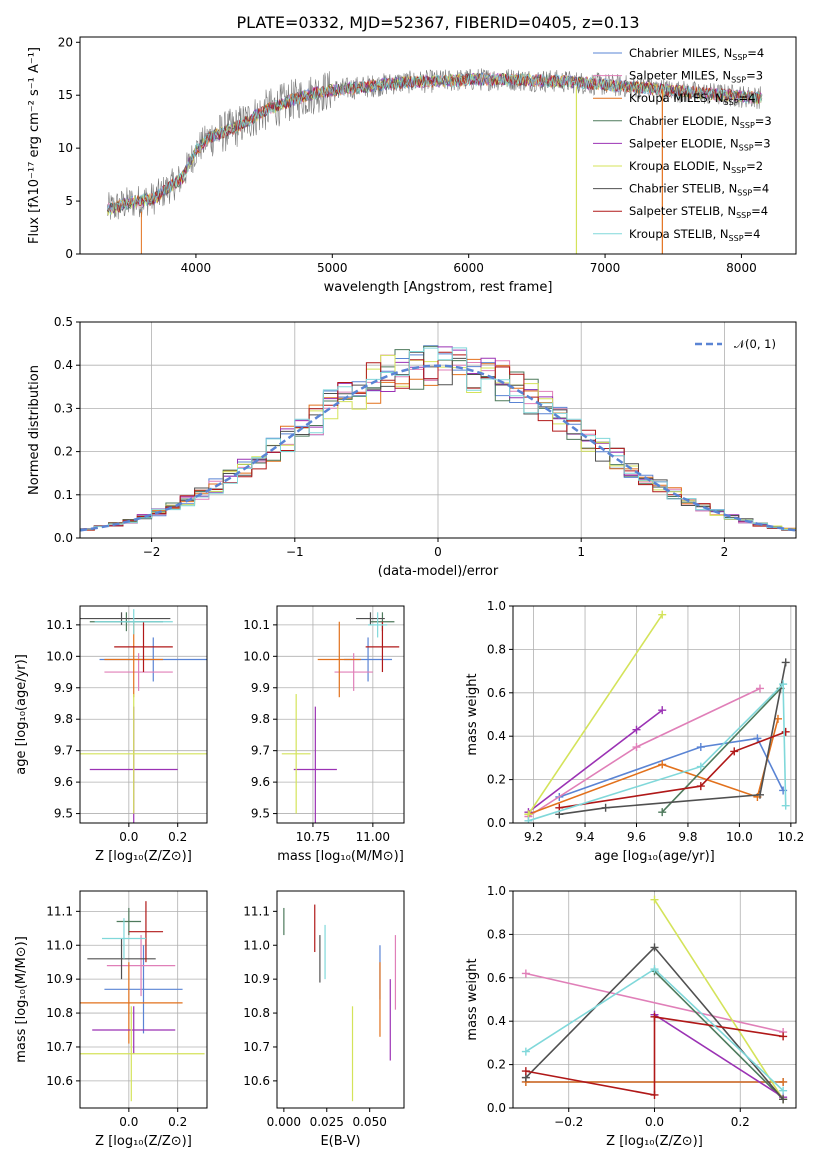 This screenshot has width=819, height=1170. What do you see at coordinates (69, 254) in the screenshot?
I see `y-tick-label: 0` at bounding box center [69, 254].